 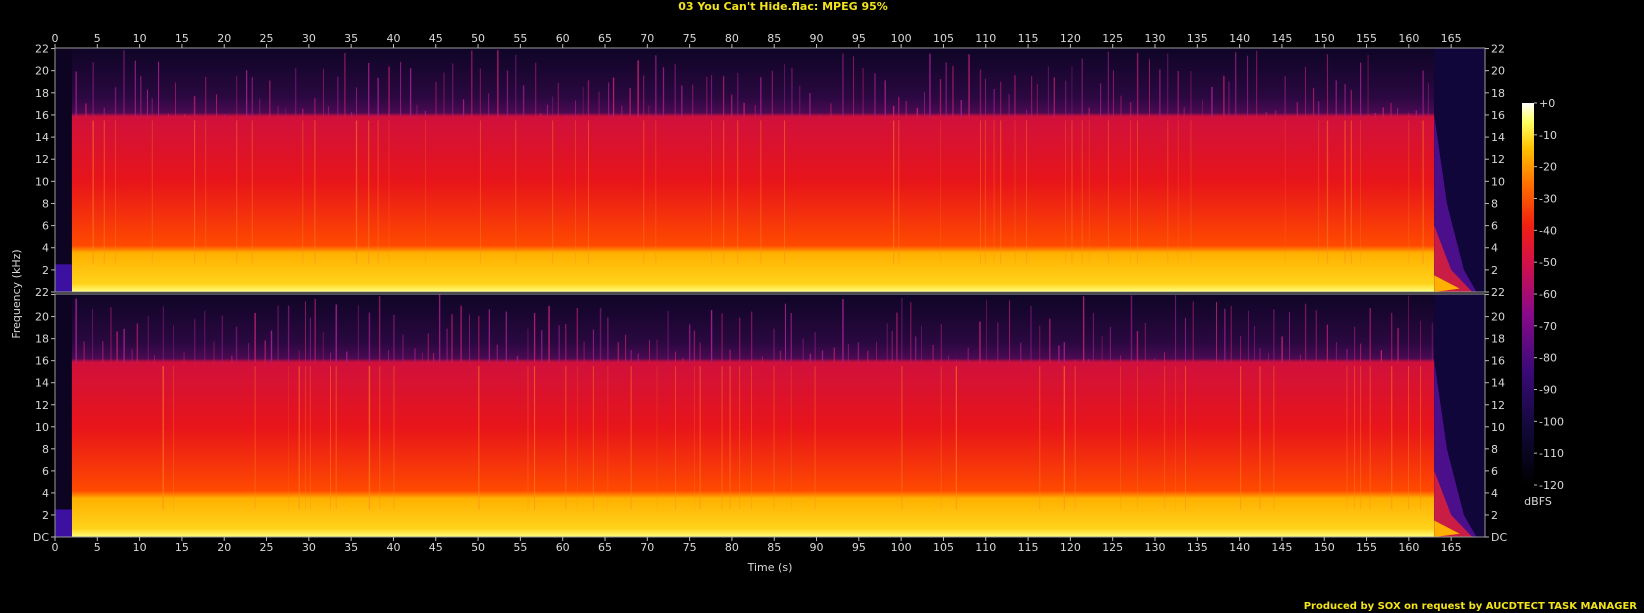 What do you see at coordinates (690, 547) in the screenshot?
I see `x-tick-label-bottom: 75` at bounding box center [690, 547].